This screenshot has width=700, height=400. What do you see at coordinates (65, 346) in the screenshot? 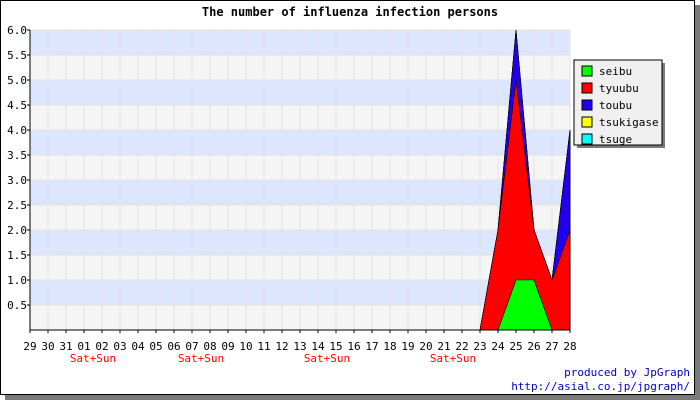
I see `x-tick-label: 31` at bounding box center [65, 346].